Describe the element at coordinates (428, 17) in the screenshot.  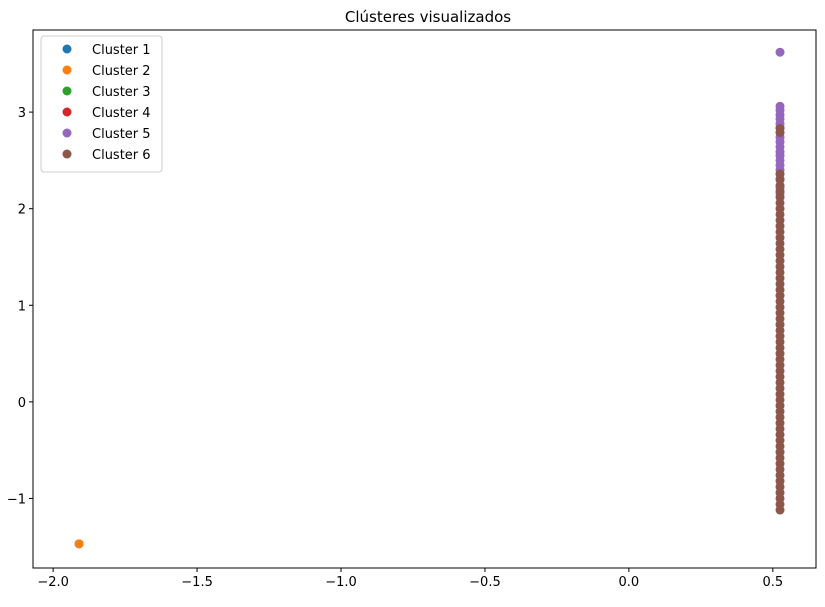
I see `chart-title: Clústeres visualizados` at that location.